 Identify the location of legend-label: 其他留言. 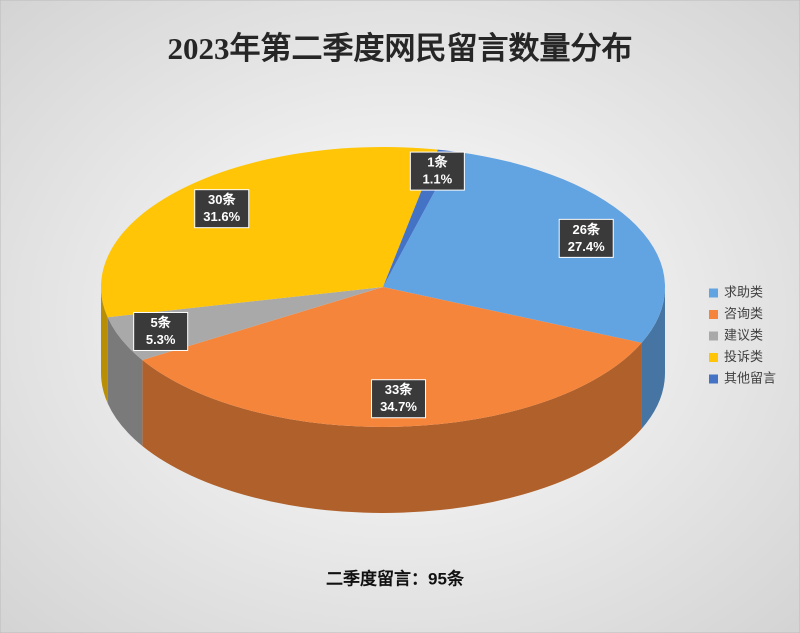
(750, 377).